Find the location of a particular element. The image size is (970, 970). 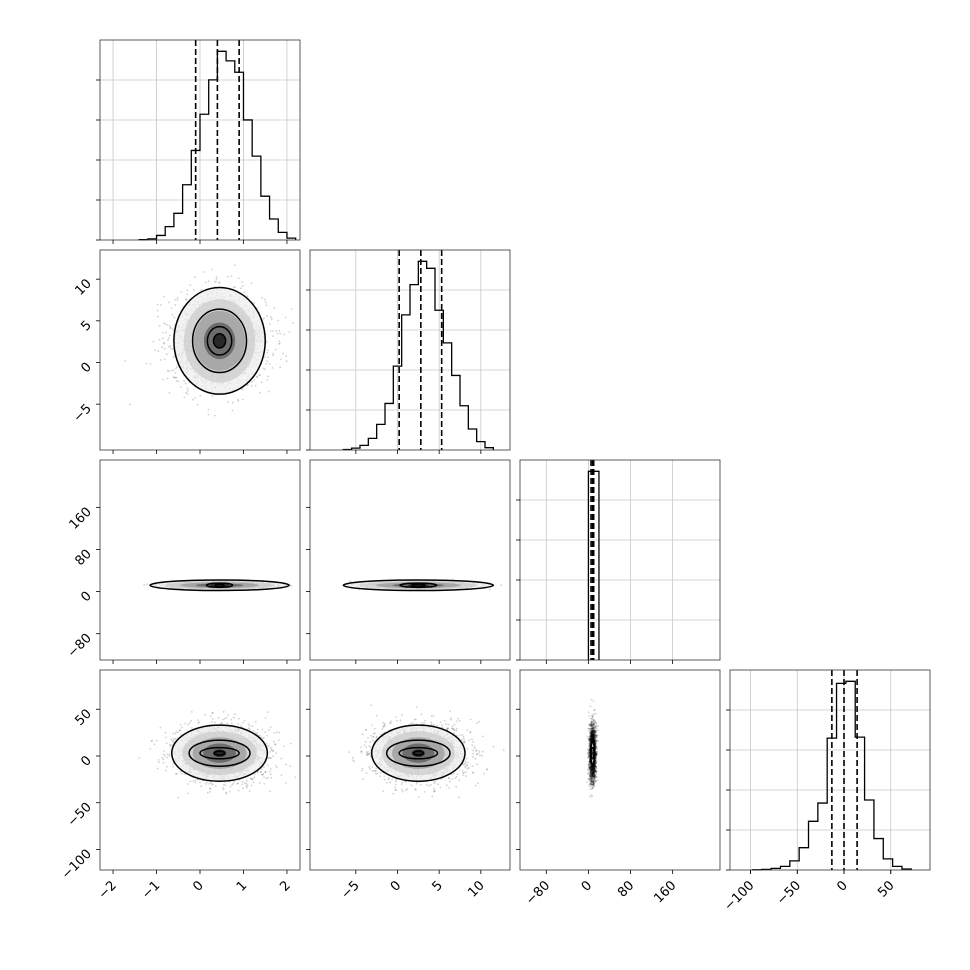

panel-frame is located at coordinates (620, 560).